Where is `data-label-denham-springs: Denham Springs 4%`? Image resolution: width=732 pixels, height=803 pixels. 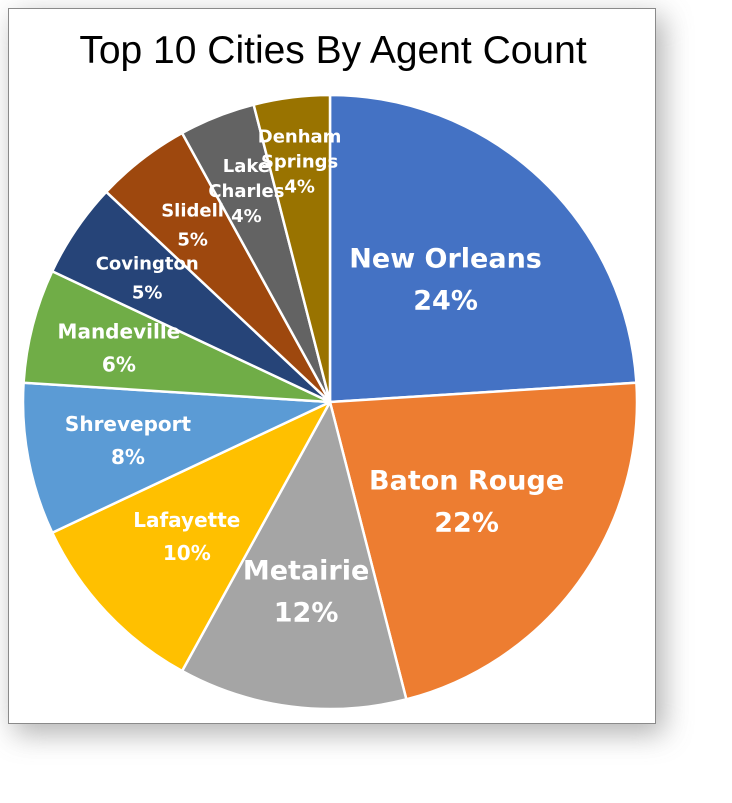 data-label-denham-springs: Denham Springs 4% is located at coordinates (300, 162).